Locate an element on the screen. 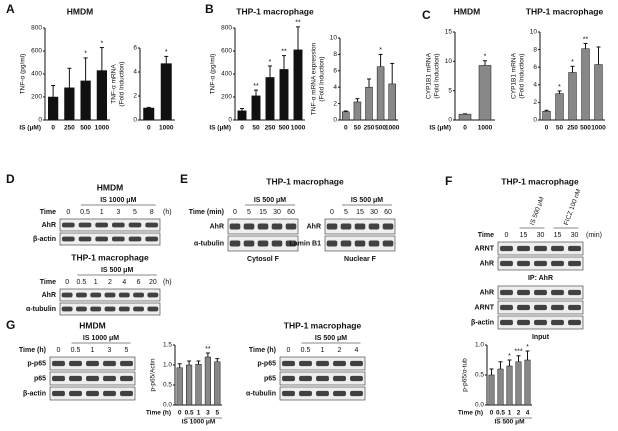  panel-label: F is located at coordinates (448, 181).